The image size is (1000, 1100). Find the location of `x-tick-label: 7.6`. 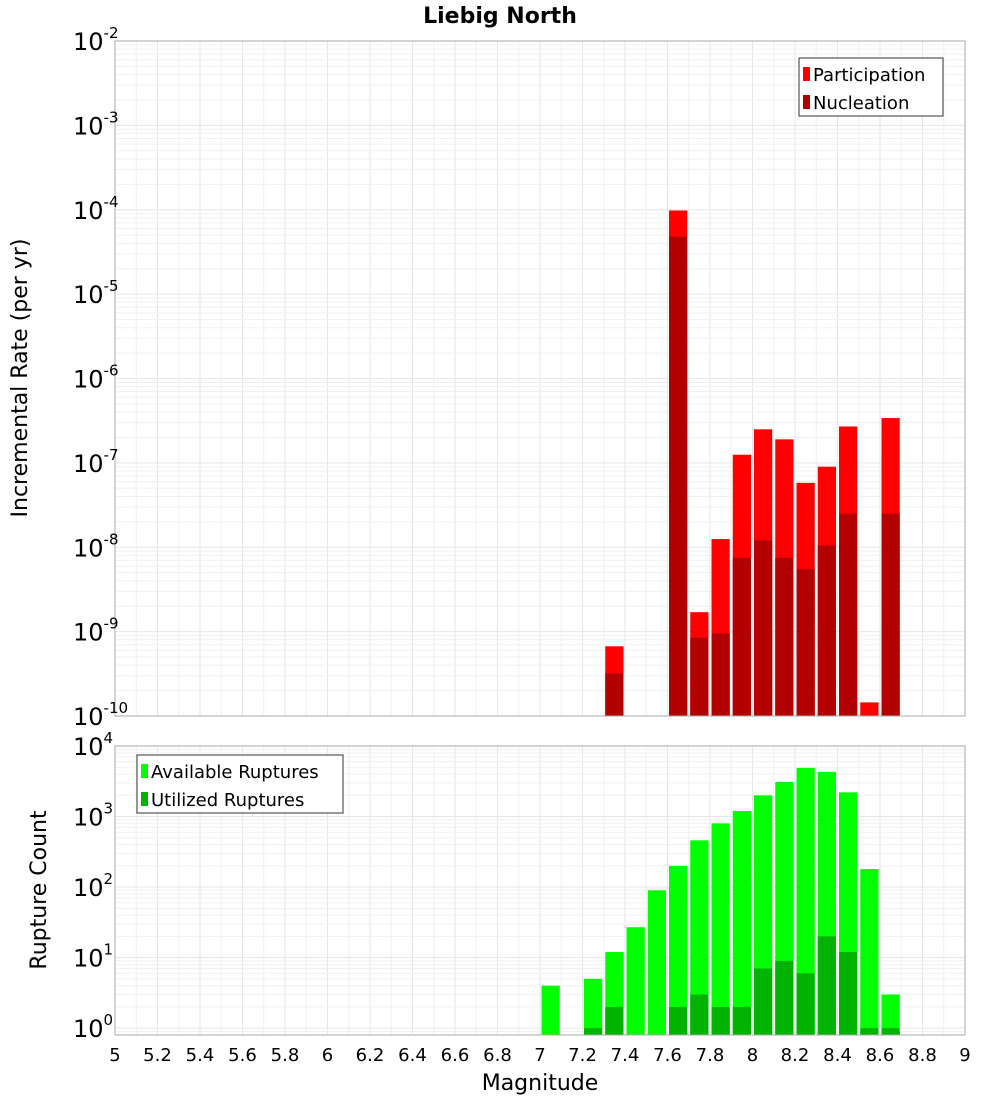

x-tick-label: 7.6 is located at coordinates (667, 1055).